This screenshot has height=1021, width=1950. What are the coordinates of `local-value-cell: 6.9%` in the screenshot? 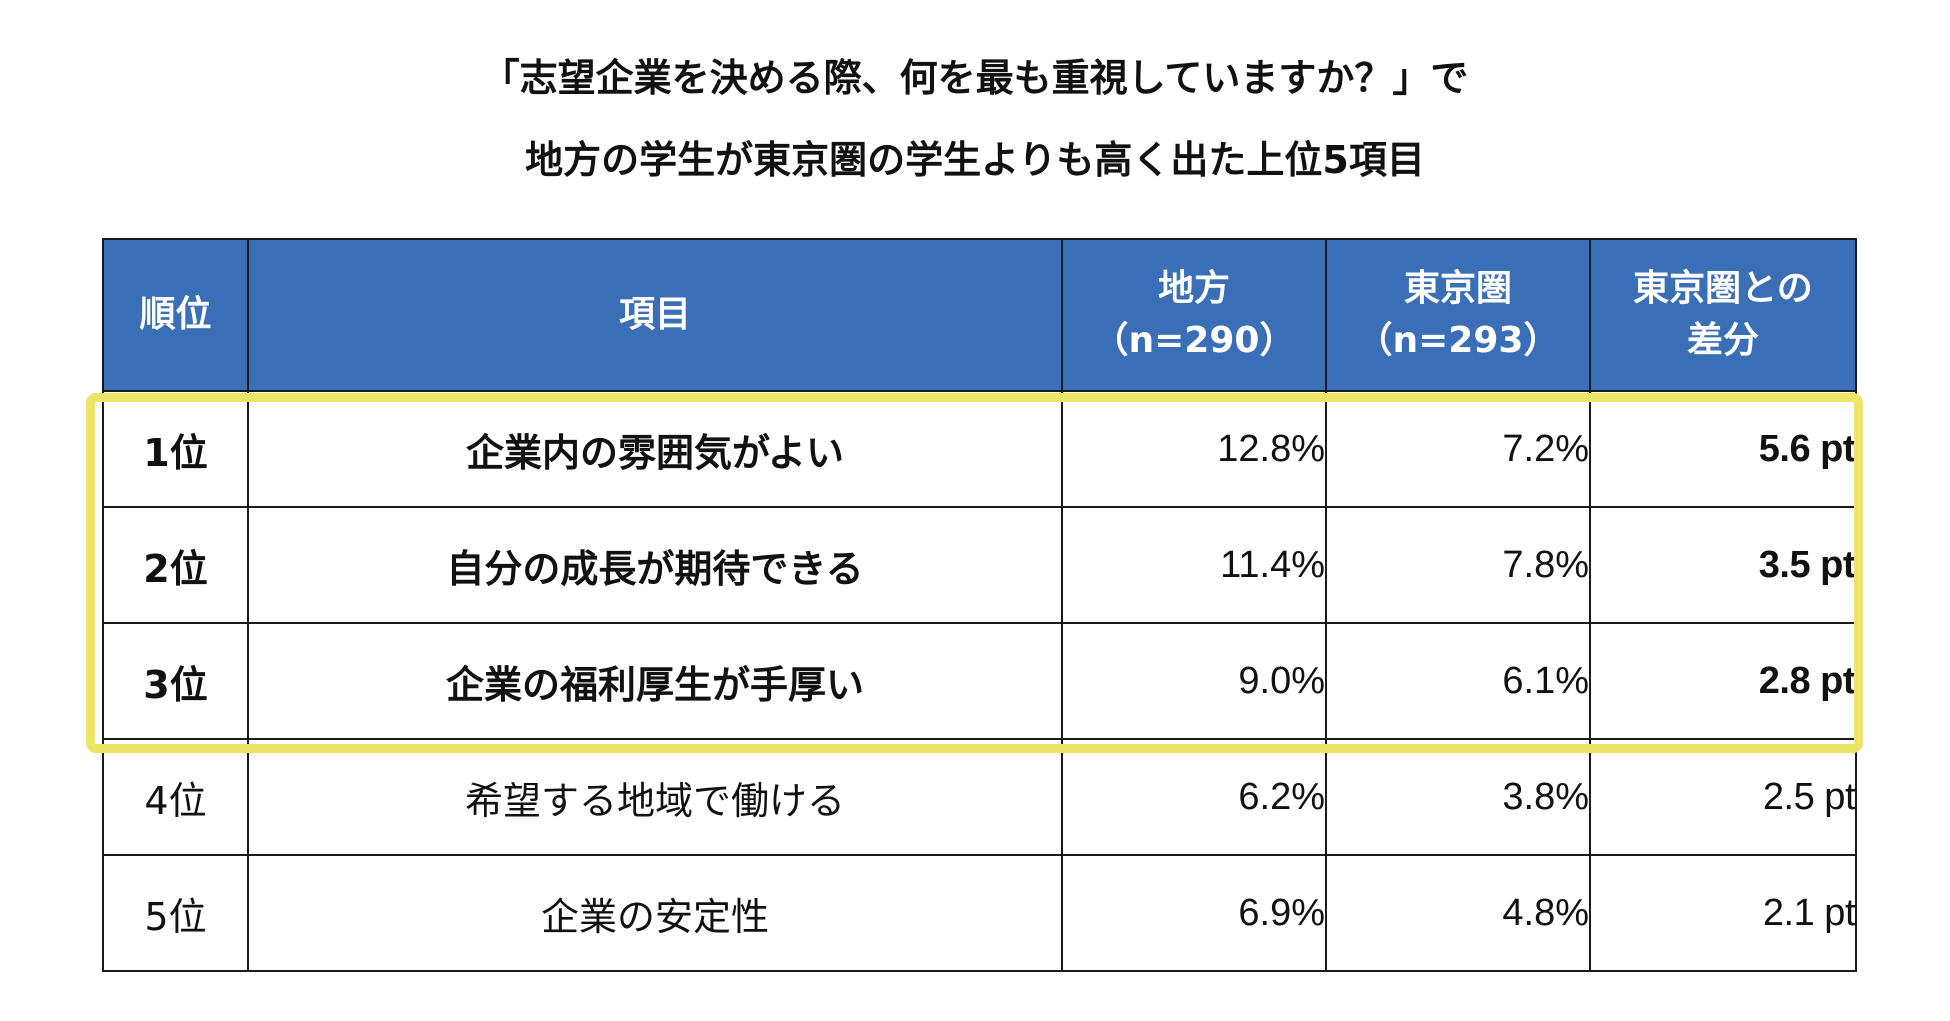 It's located at (1194, 913).